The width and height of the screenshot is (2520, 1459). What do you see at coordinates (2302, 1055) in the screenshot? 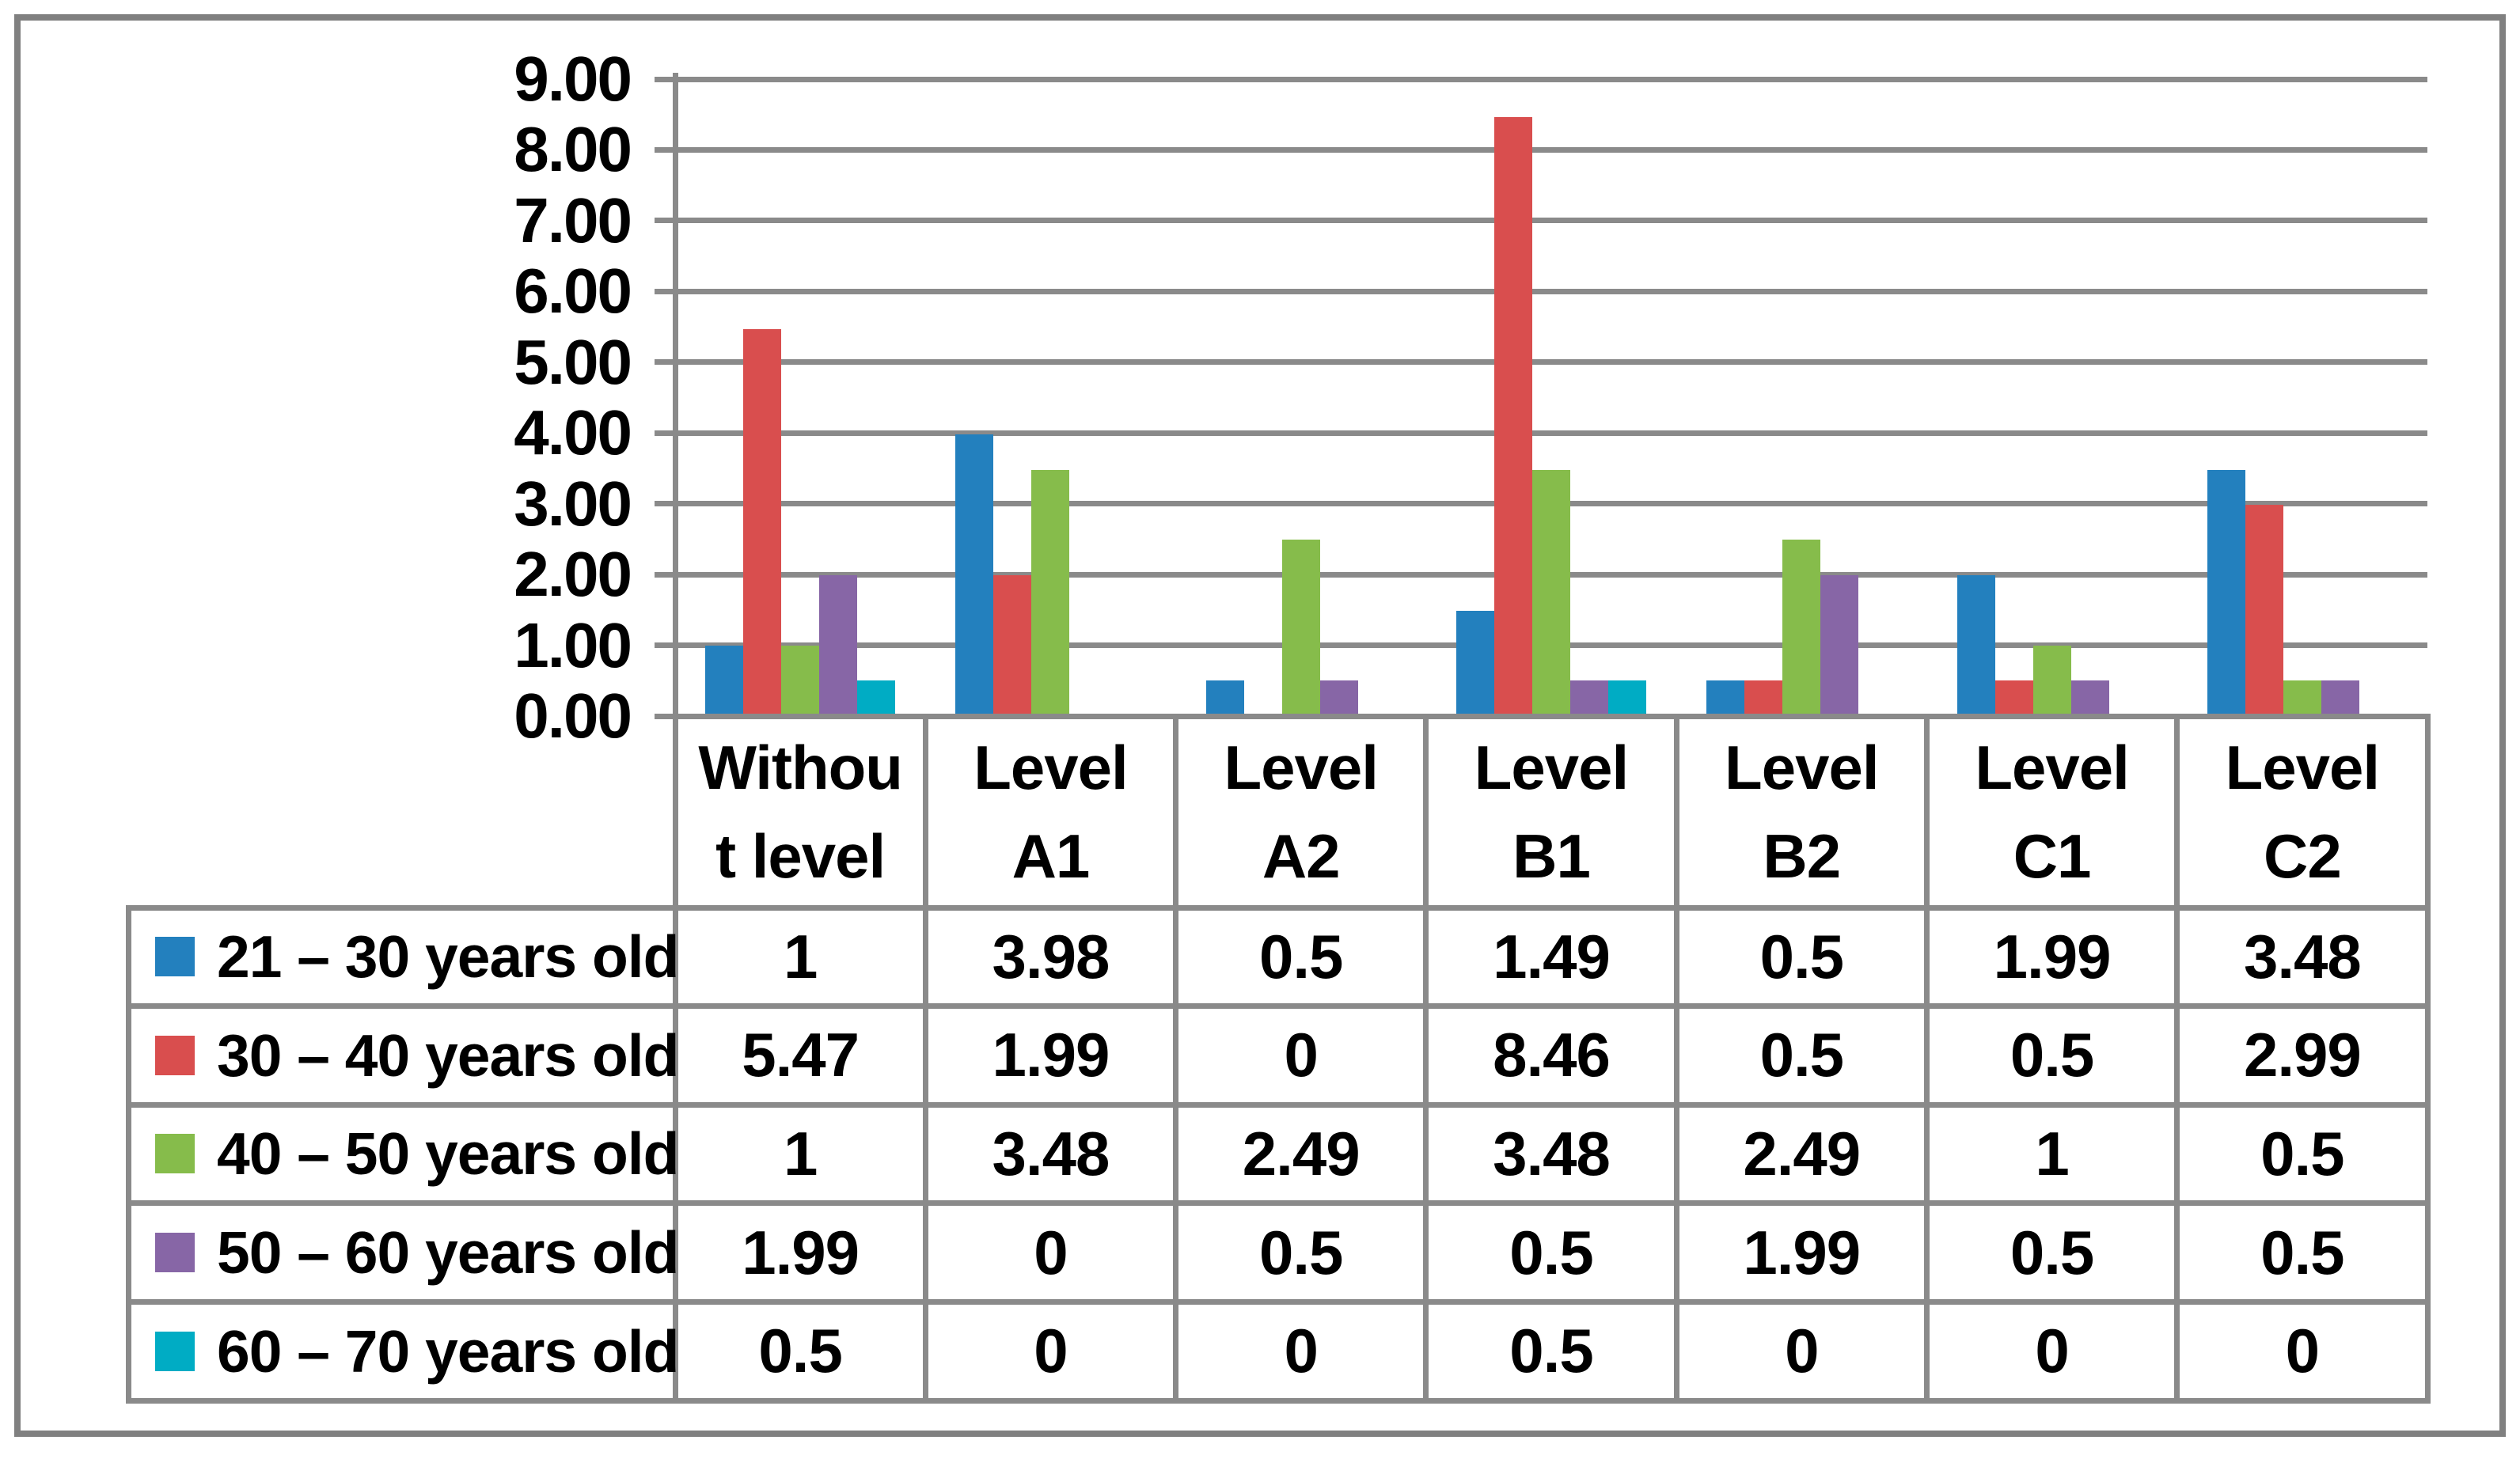
I see `table-cell-value: 2.99` at bounding box center [2302, 1055].